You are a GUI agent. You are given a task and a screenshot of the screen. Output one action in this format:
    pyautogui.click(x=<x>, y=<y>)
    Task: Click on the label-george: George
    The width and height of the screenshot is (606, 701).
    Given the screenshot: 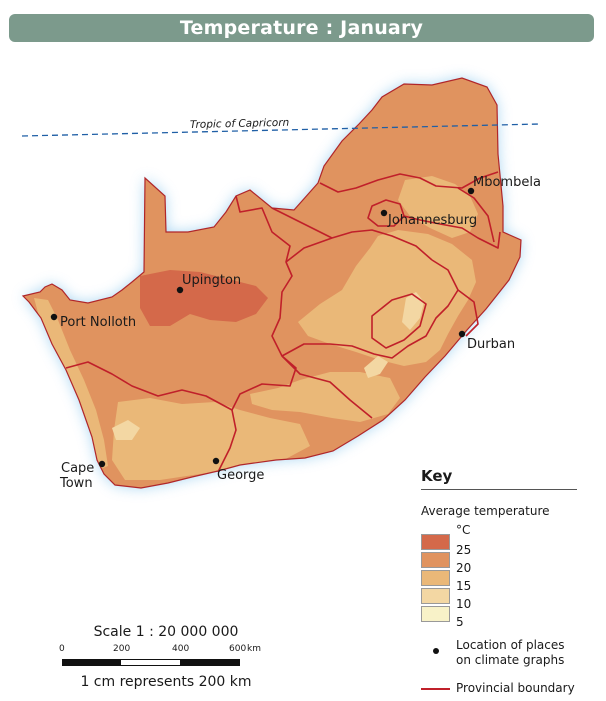 What is the action you would take?
    pyautogui.click(x=240, y=475)
    